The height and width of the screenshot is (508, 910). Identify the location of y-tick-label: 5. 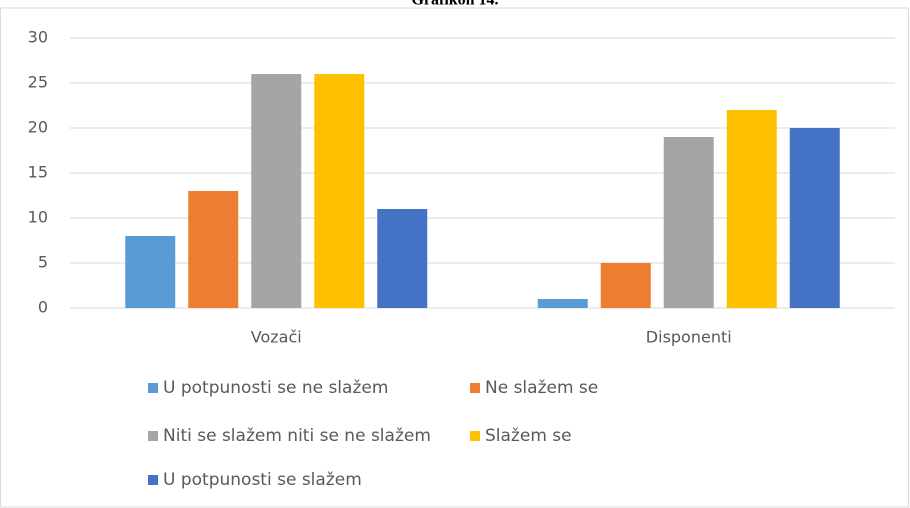
(43, 262).